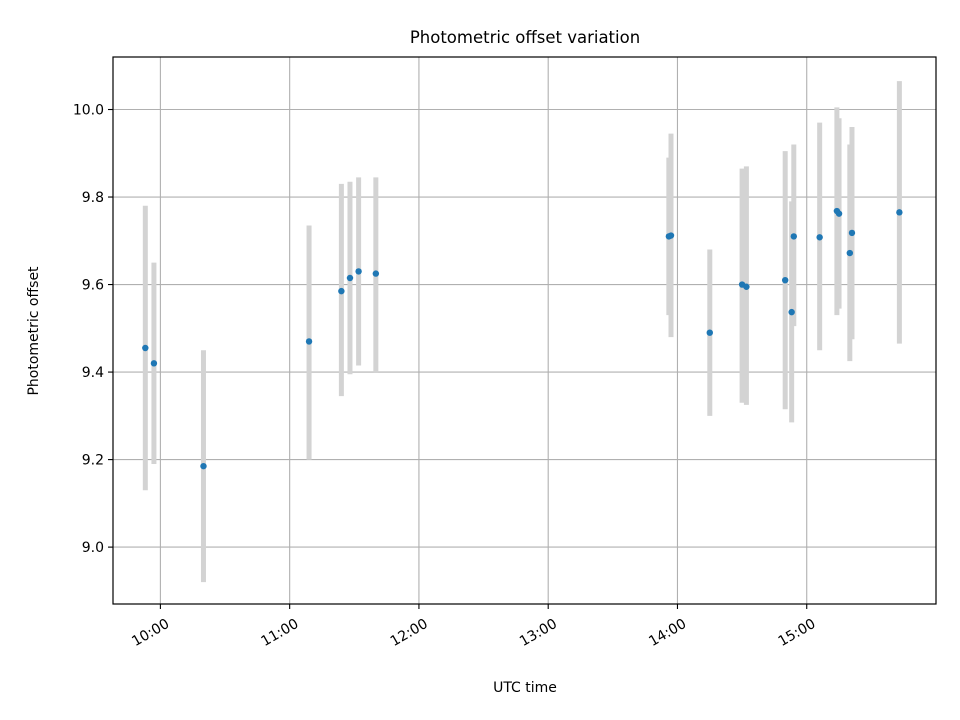  Describe the element at coordinates (409, 633) in the screenshot. I see `x-tick-label: 12:00` at that location.